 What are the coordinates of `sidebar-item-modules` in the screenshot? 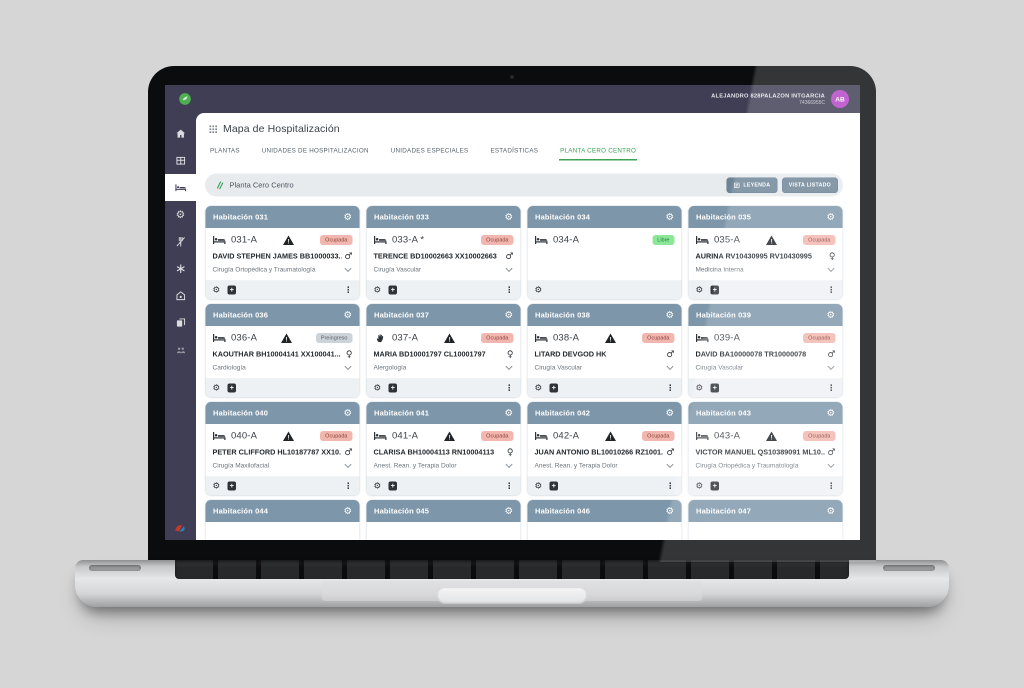 It's located at (180, 160).